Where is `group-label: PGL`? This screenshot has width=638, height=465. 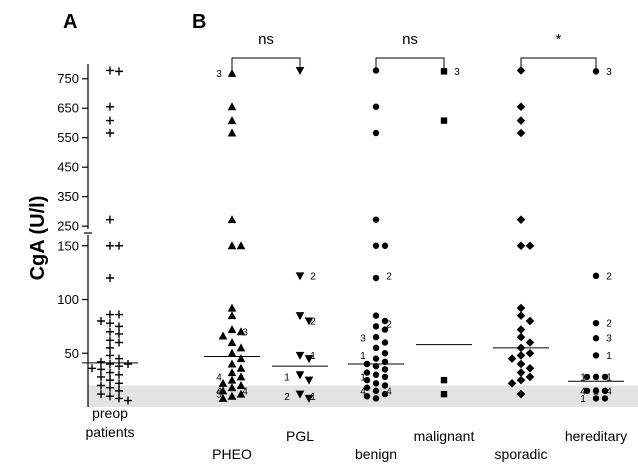 group-label: PGL is located at coordinates (300, 436).